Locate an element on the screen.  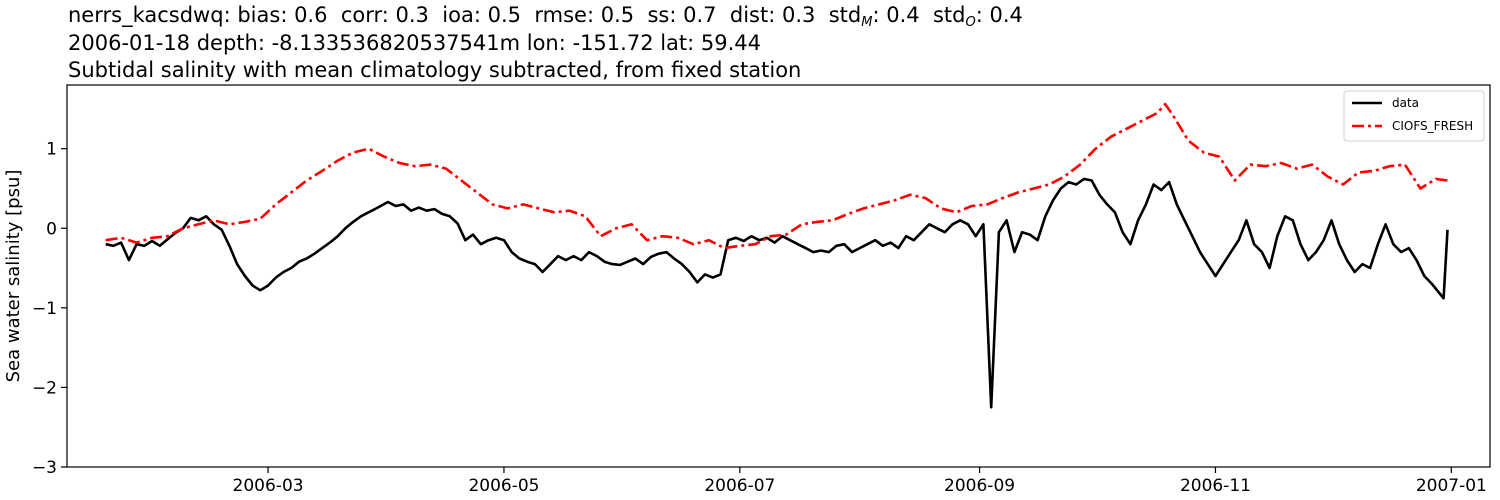
x-tick-label: 2006-05 is located at coordinates (503, 486).